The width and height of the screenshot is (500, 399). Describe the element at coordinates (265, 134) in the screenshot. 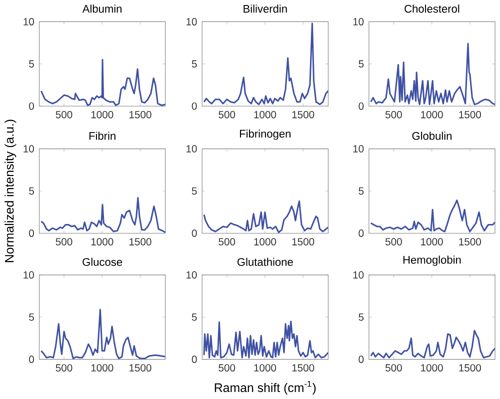

I see `chart-title: Fibrinogen` at that location.